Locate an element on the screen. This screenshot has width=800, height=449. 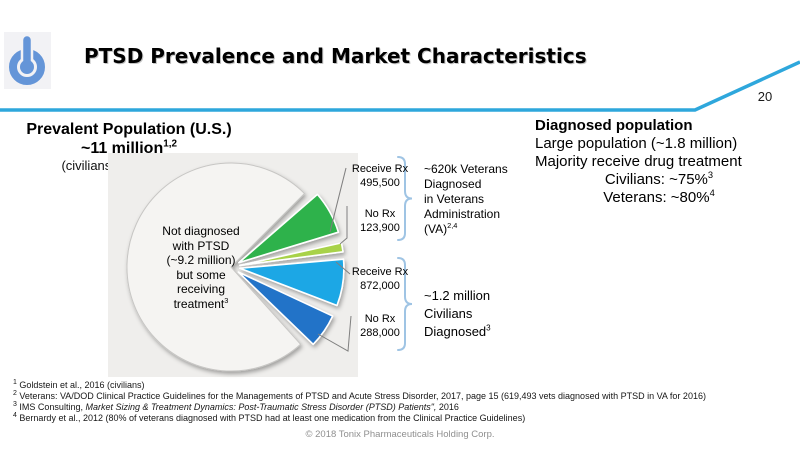
veterans-note-last-line: (VA)2,4 is located at coordinates (482, 229).